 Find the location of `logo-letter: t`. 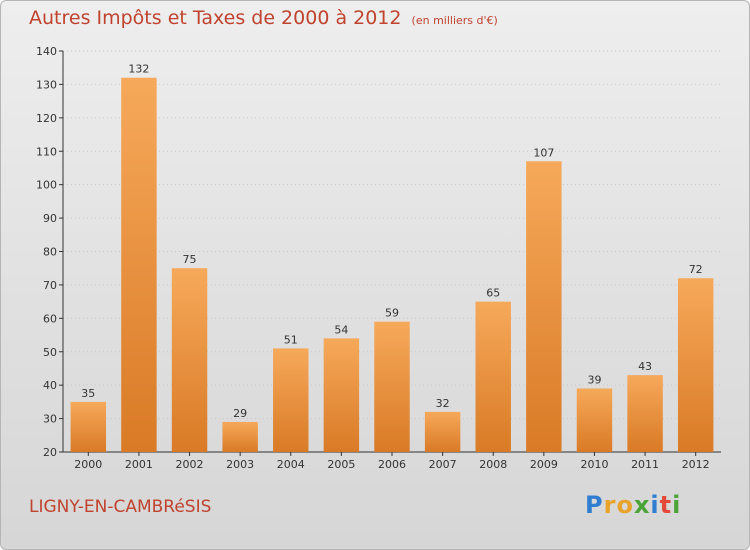

logo-letter: t is located at coordinates (666, 505).